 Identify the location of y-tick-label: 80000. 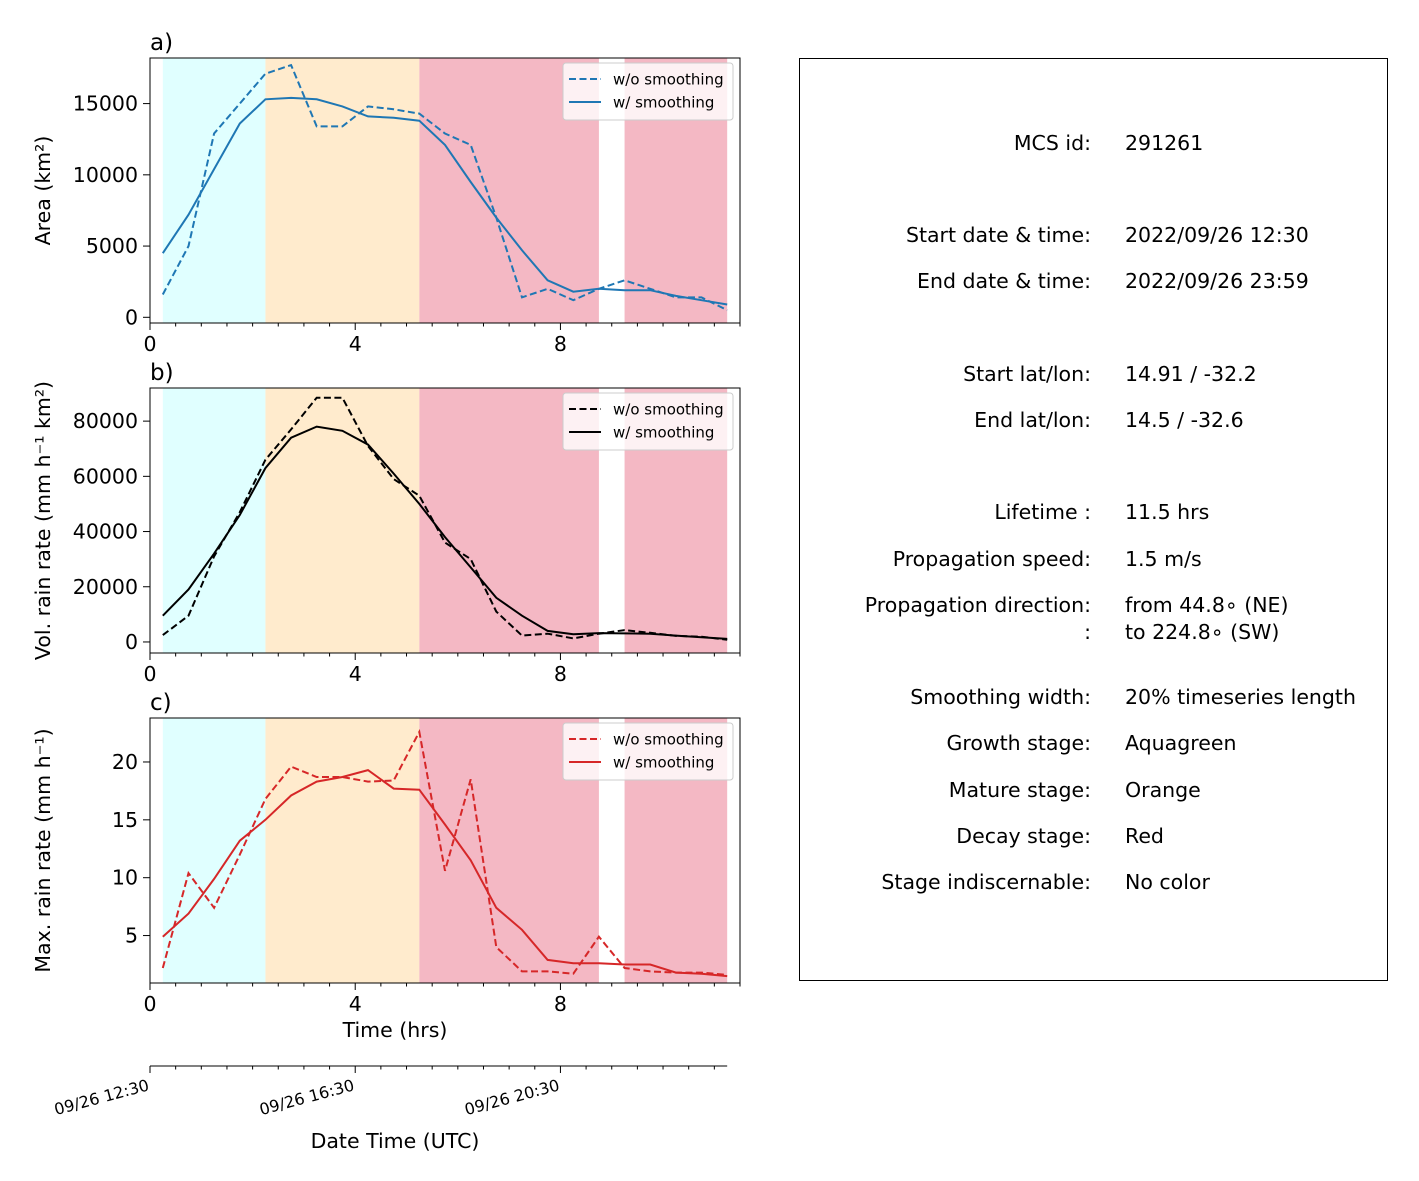
(105, 421).